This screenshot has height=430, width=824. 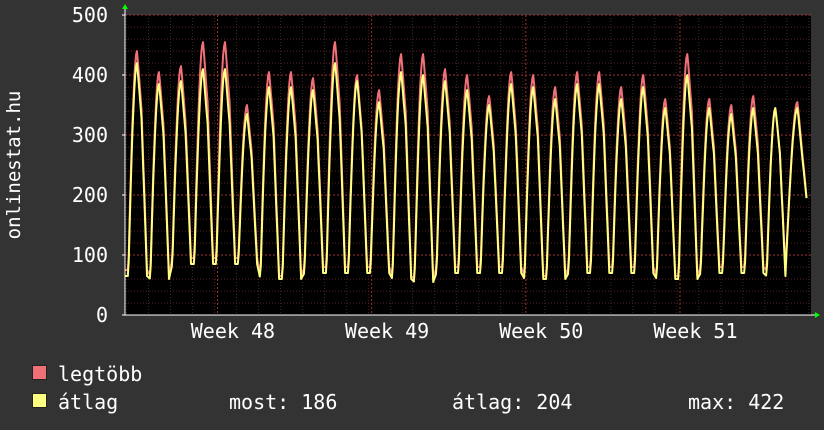 What do you see at coordinates (387, 331) in the screenshot?
I see `x-tick-label: Week 49` at bounding box center [387, 331].